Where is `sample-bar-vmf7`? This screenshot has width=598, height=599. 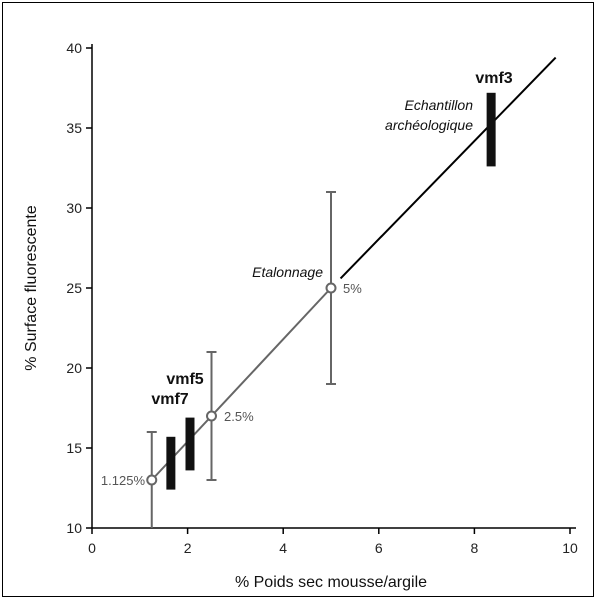 sample-bar-vmf7 is located at coordinates (171, 463).